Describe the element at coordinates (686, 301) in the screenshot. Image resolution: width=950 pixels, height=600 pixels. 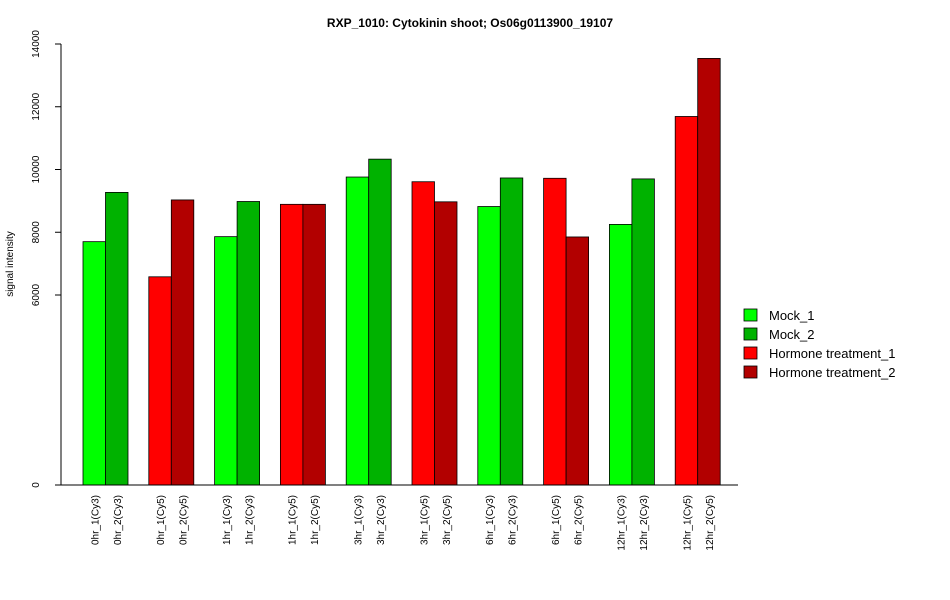
I see `bar-12hr-1-cy5-` at that location.